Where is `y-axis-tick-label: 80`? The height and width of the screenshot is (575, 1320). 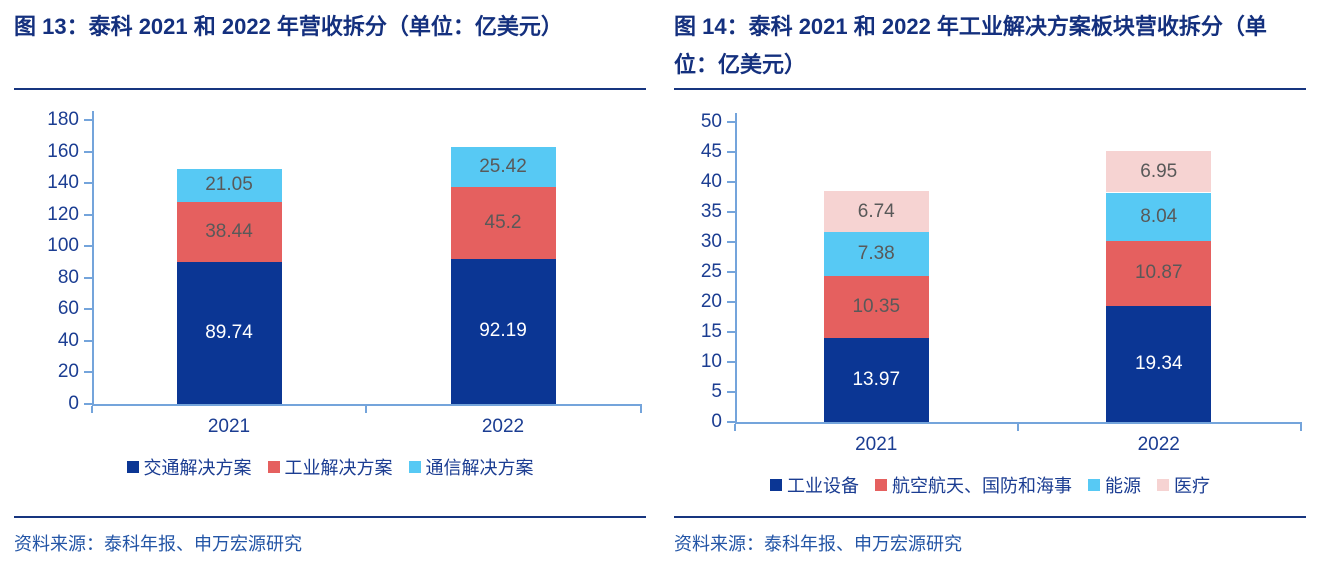
y-axis-tick-label: 80 is located at coordinates (68, 277).